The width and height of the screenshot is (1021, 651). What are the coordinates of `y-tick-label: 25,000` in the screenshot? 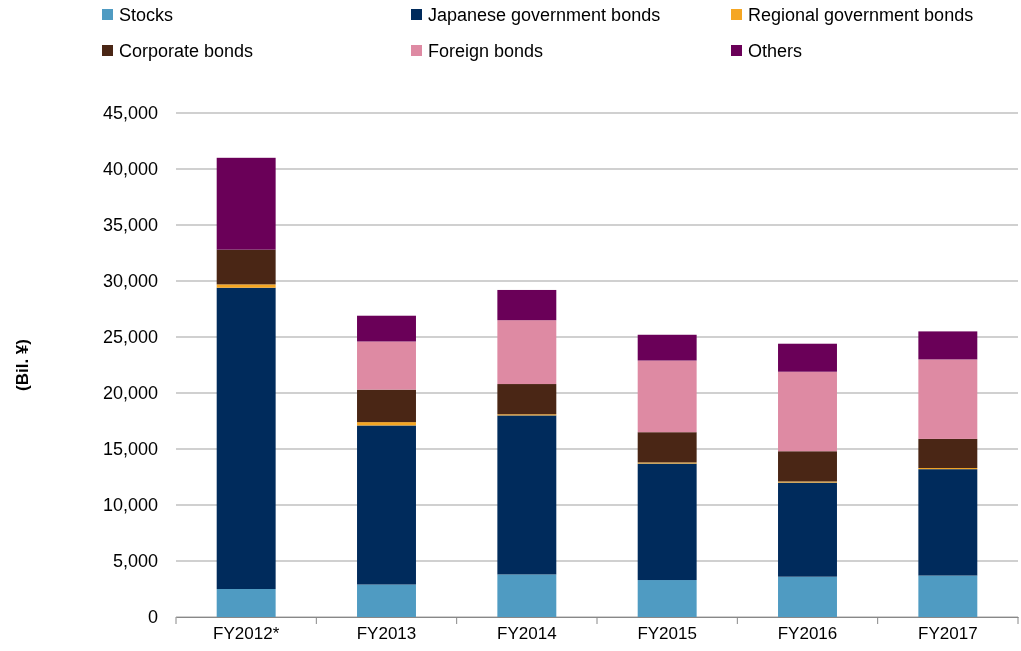 It's located at (130, 337).